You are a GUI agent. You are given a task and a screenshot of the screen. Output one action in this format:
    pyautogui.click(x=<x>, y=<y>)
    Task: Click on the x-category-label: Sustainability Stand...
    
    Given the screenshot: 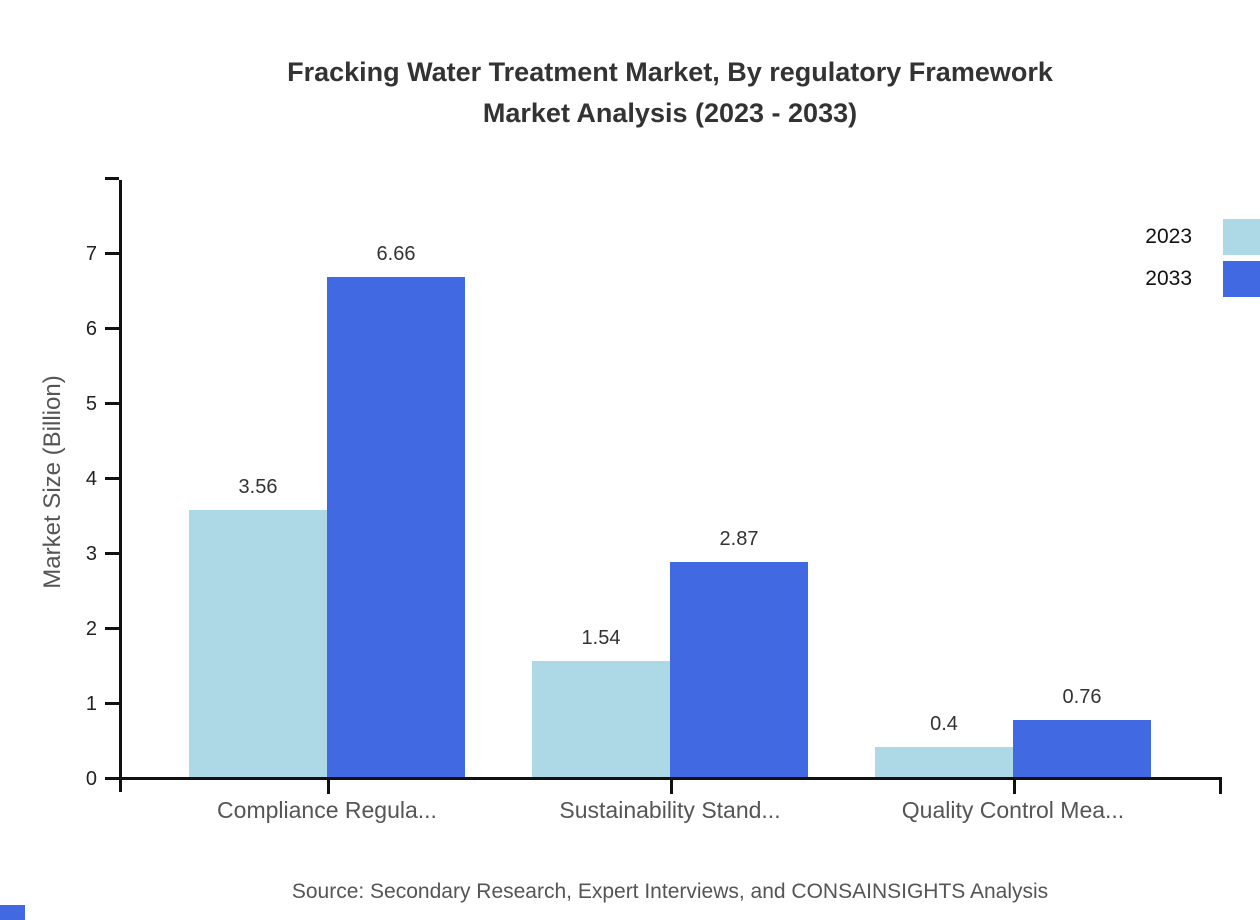 What is the action you would take?
    pyautogui.click(x=670, y=810)
    